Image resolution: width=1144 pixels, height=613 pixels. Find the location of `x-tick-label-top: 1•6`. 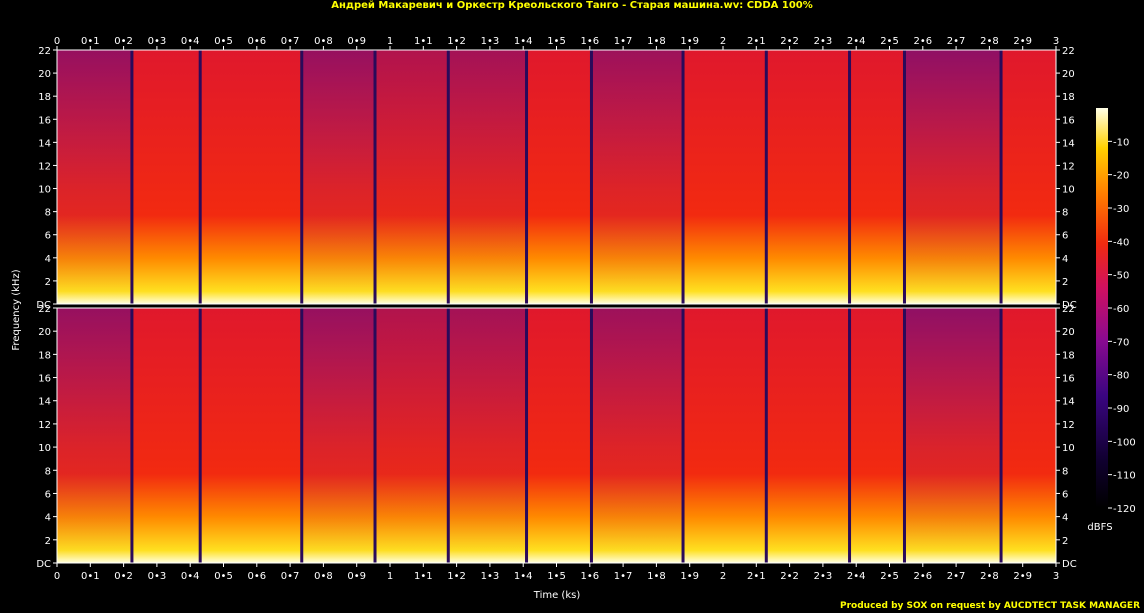

x-tick-label-top: 1•6 is located at coordinates (589, 41).